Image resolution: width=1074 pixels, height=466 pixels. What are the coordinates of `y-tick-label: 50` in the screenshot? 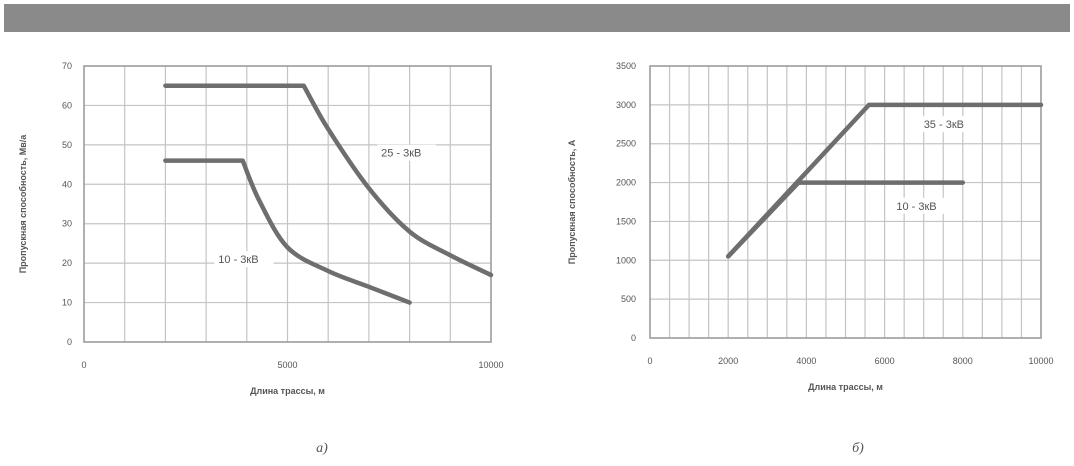 It's located at (67, 145).